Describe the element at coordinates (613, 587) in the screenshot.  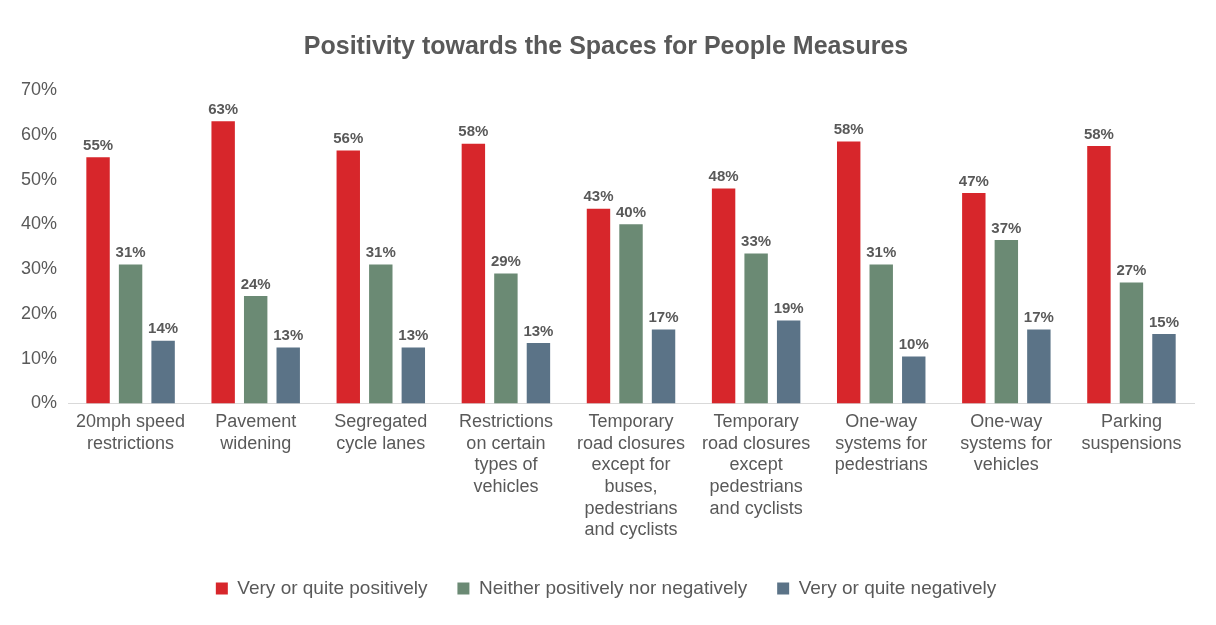
I see `legend-label: Neither positively nor negatively` at that location.